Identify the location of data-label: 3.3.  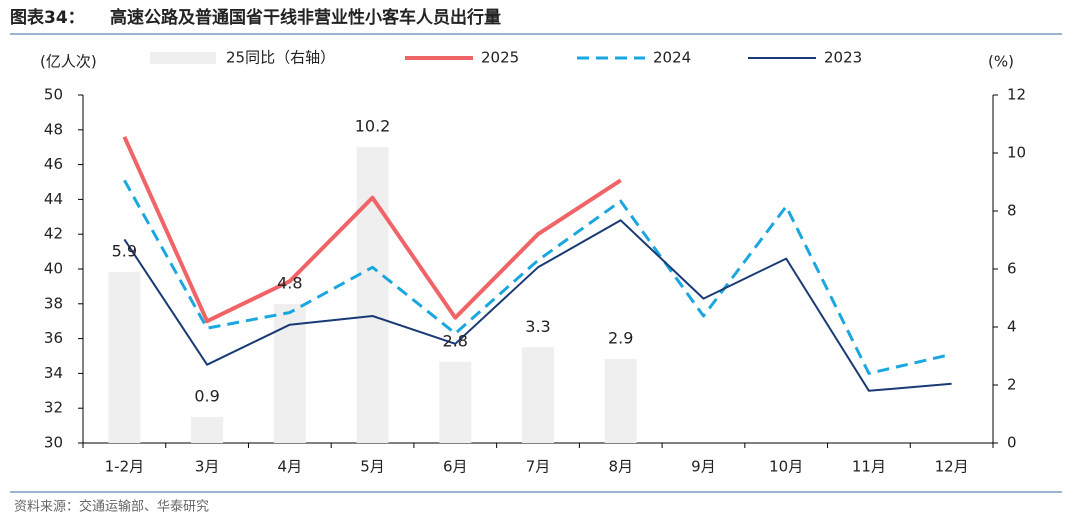
(537, 326).